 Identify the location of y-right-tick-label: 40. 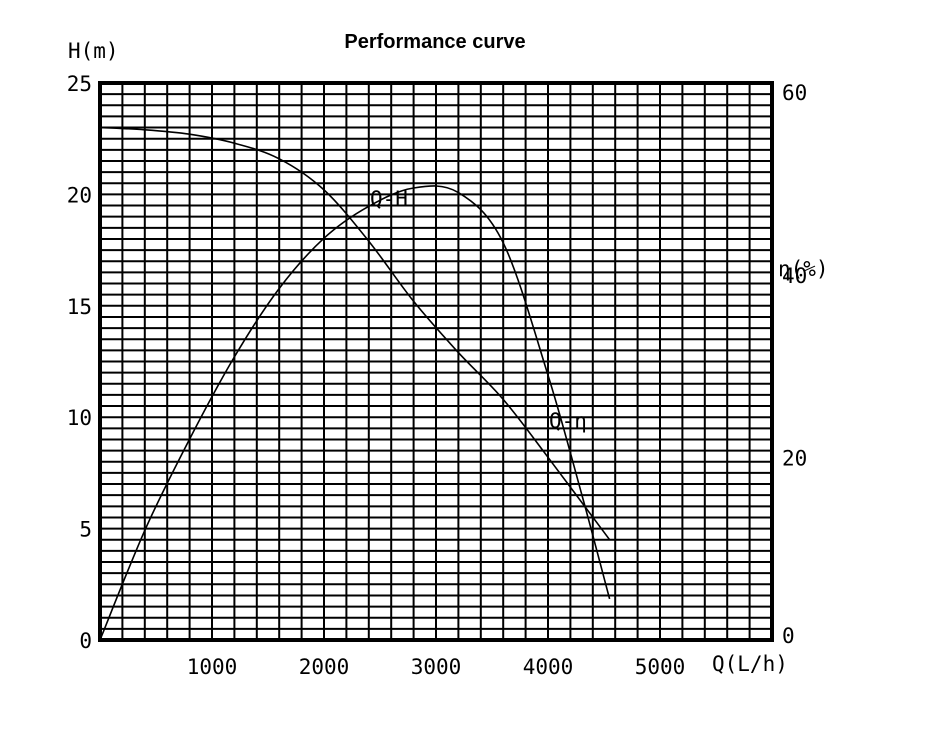
(794, 276).